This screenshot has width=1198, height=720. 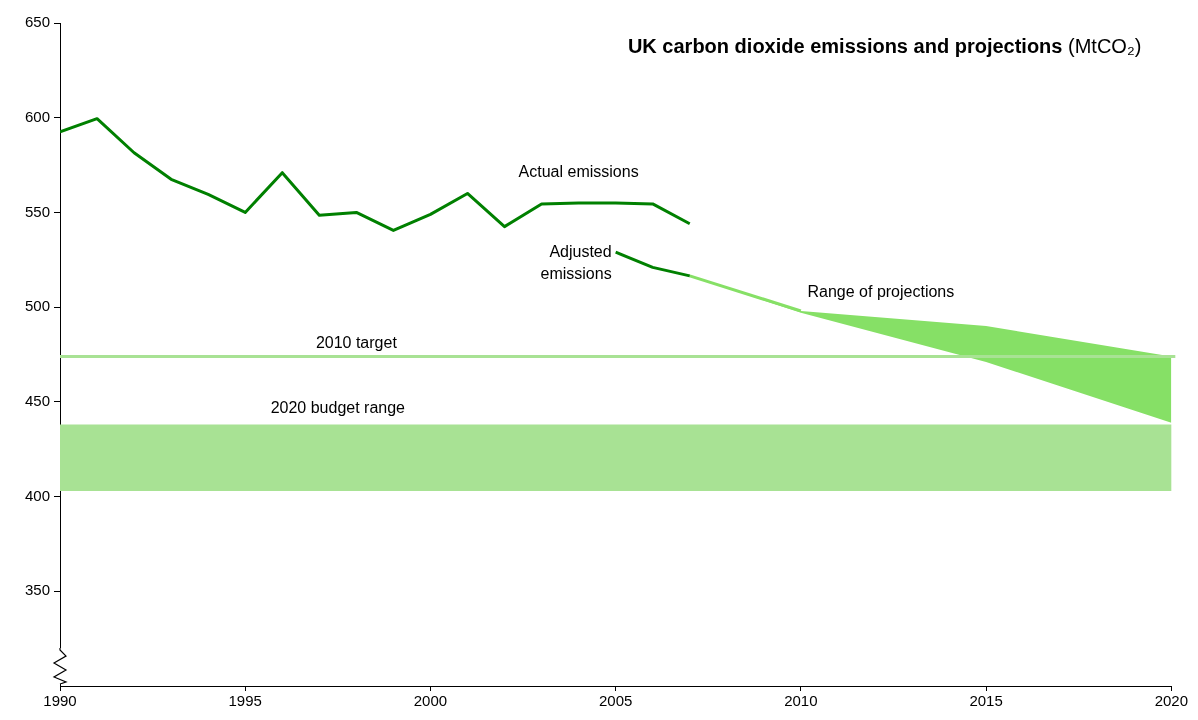 I want to click on y-tick-label: 650, so click(x=37, y=22).